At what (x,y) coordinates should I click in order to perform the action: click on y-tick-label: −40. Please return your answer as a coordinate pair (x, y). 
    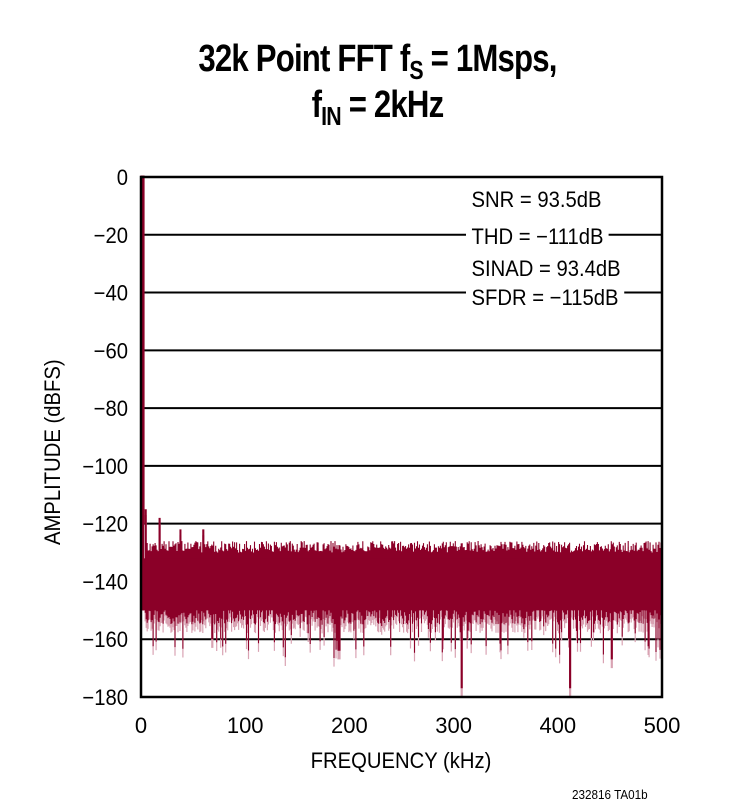
    Looking at the image, I should click on (111, 294).